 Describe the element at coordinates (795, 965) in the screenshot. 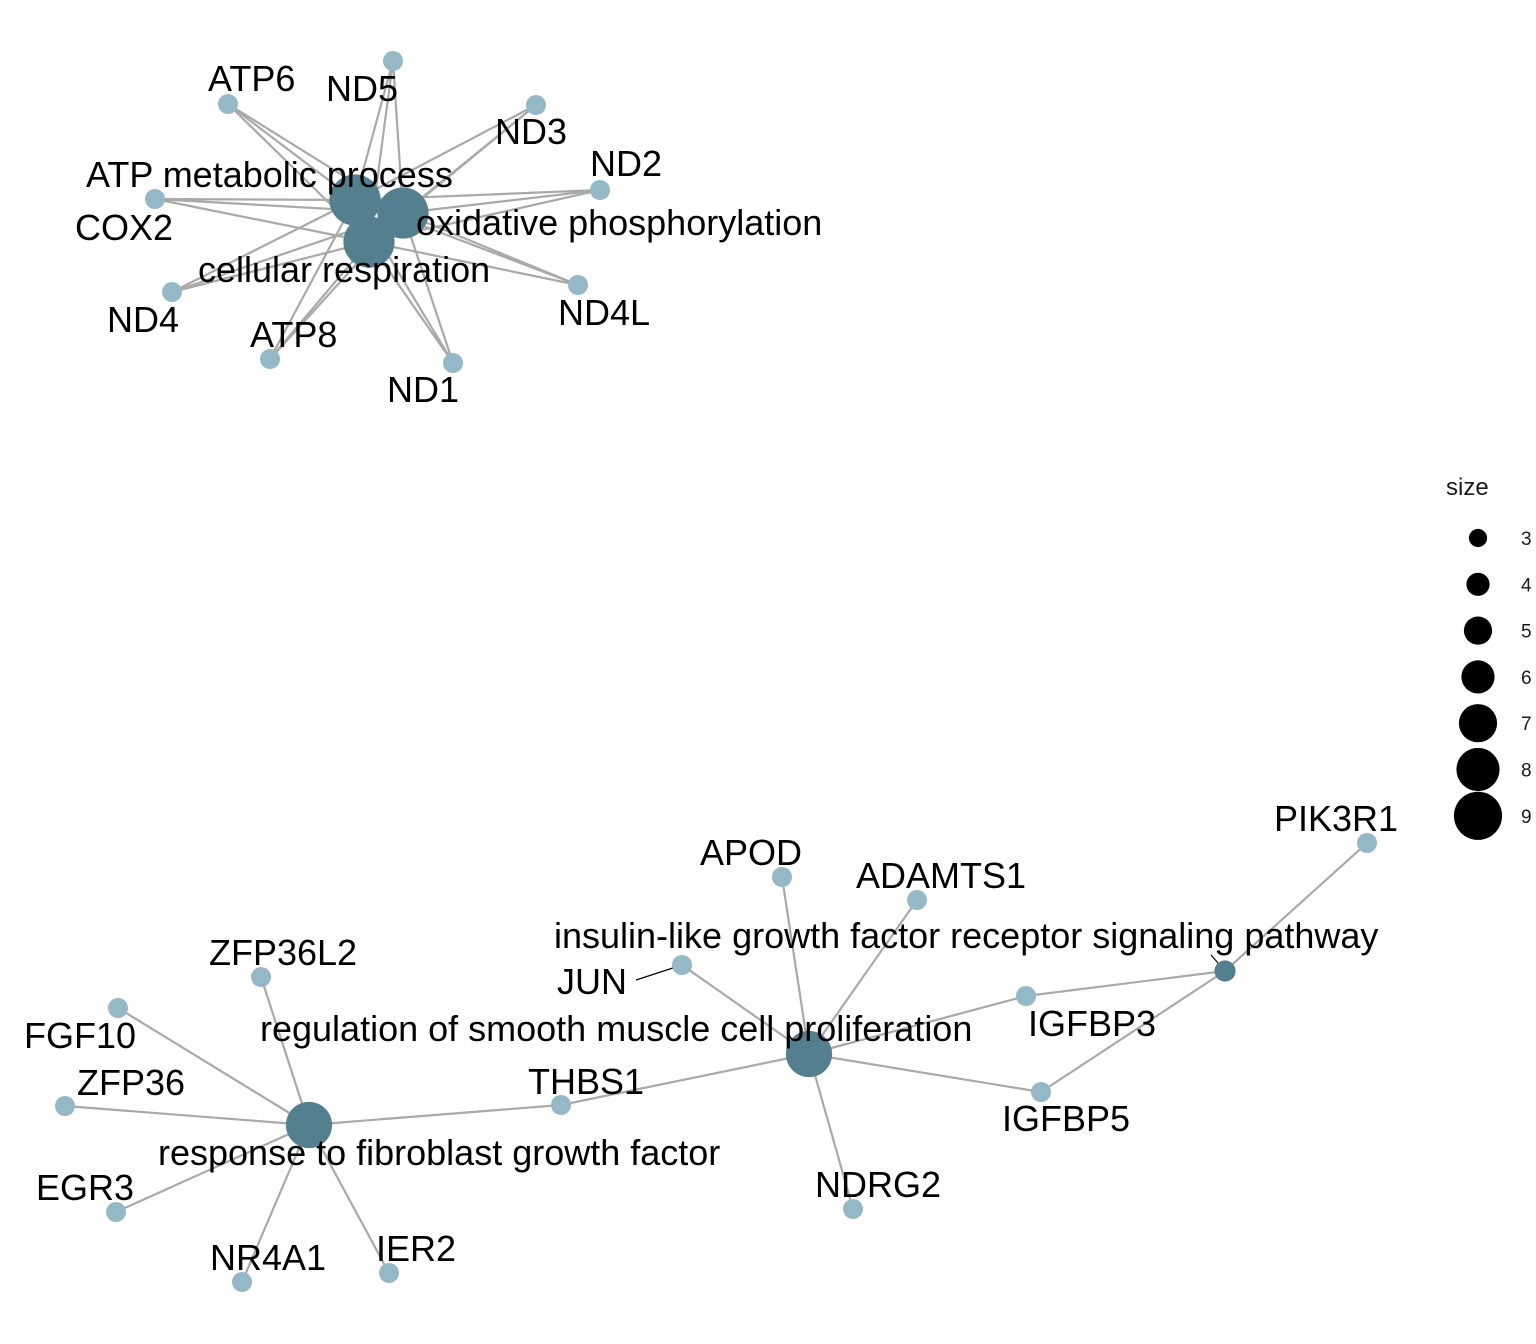

I see `edge-smooth_muscle-APOD` at that location.